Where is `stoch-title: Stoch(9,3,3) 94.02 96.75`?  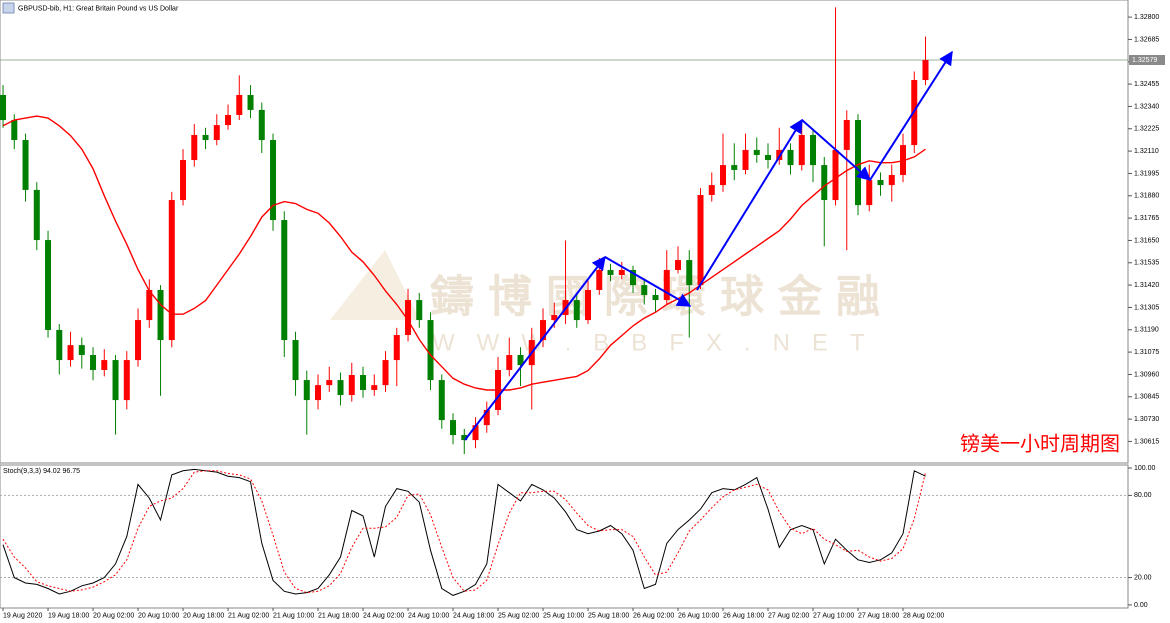 stoch-title: Stoch(9,3,3) 94.02 96.75 is located at coordinates (41, 471).